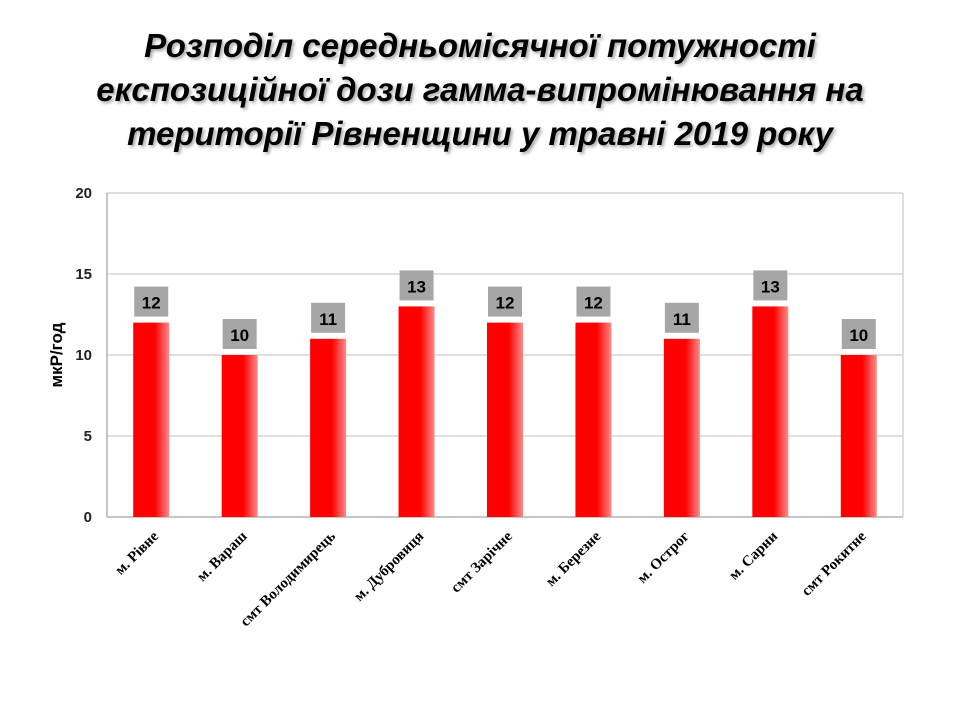 This screenshot has height=720, width=960. What do you see at coordinates (83, 274) in the screenshot?
I see `y-tick-label: 15` at bounding box center [83, 274].